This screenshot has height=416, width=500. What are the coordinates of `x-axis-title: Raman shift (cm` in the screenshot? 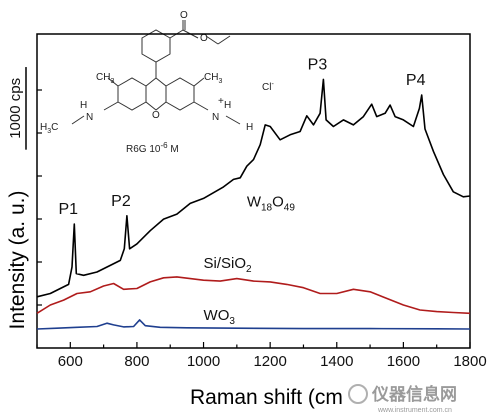 It's located at (266, 397).